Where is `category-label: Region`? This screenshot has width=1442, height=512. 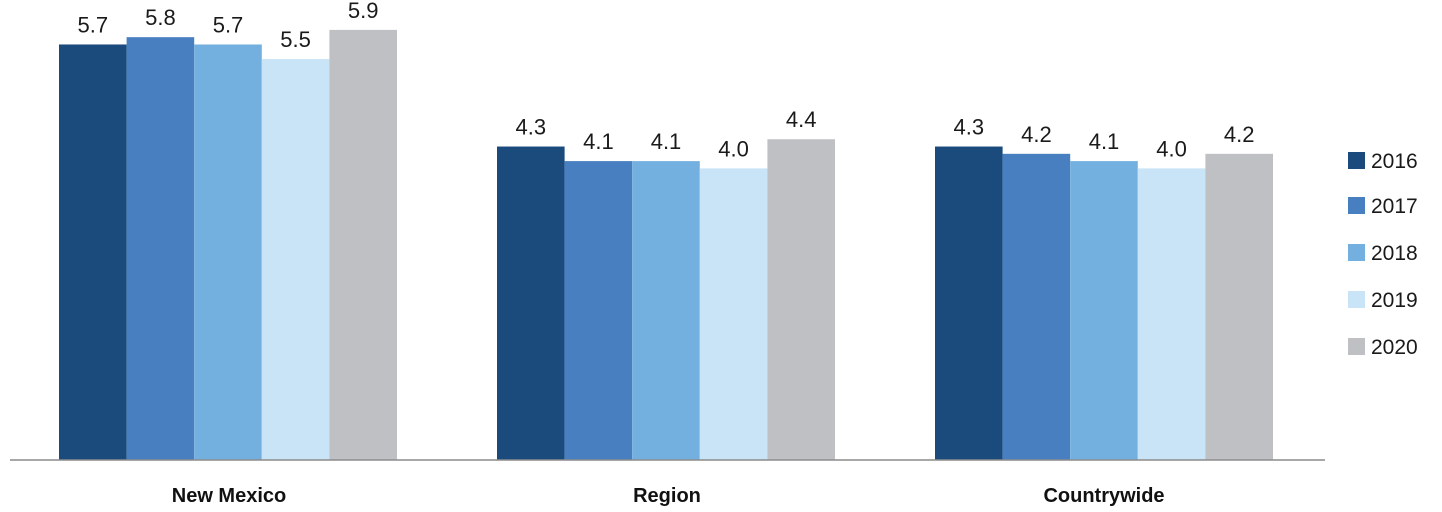 category-label: Region is located at coordinates (667, 496).